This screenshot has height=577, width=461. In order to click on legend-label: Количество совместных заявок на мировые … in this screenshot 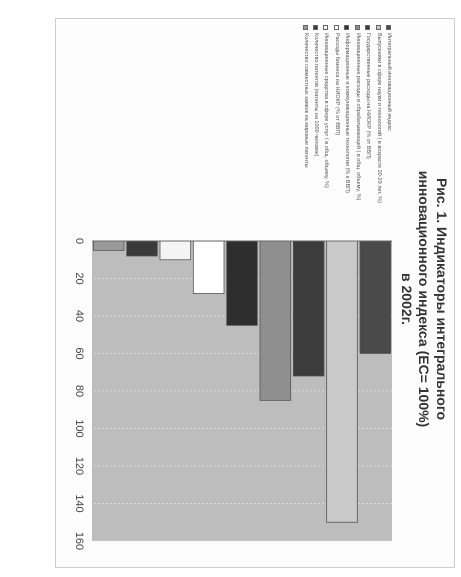, I will do `click(305, 100)`.